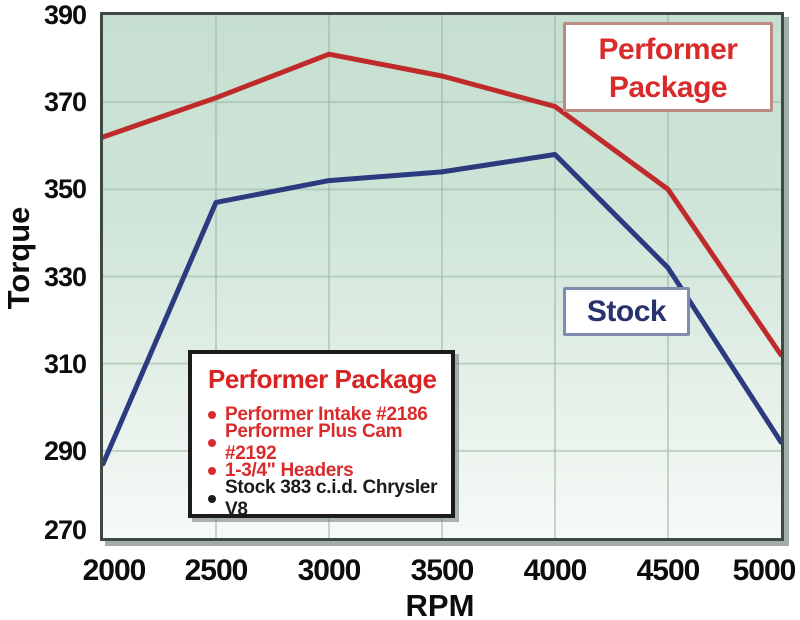 This screenshot has width=800, height=620. What do you see at coordinates (326, 414) in the screenshot?
I see `legend-item-text: Performer Intake #2186` at bounding box center [326, 414].